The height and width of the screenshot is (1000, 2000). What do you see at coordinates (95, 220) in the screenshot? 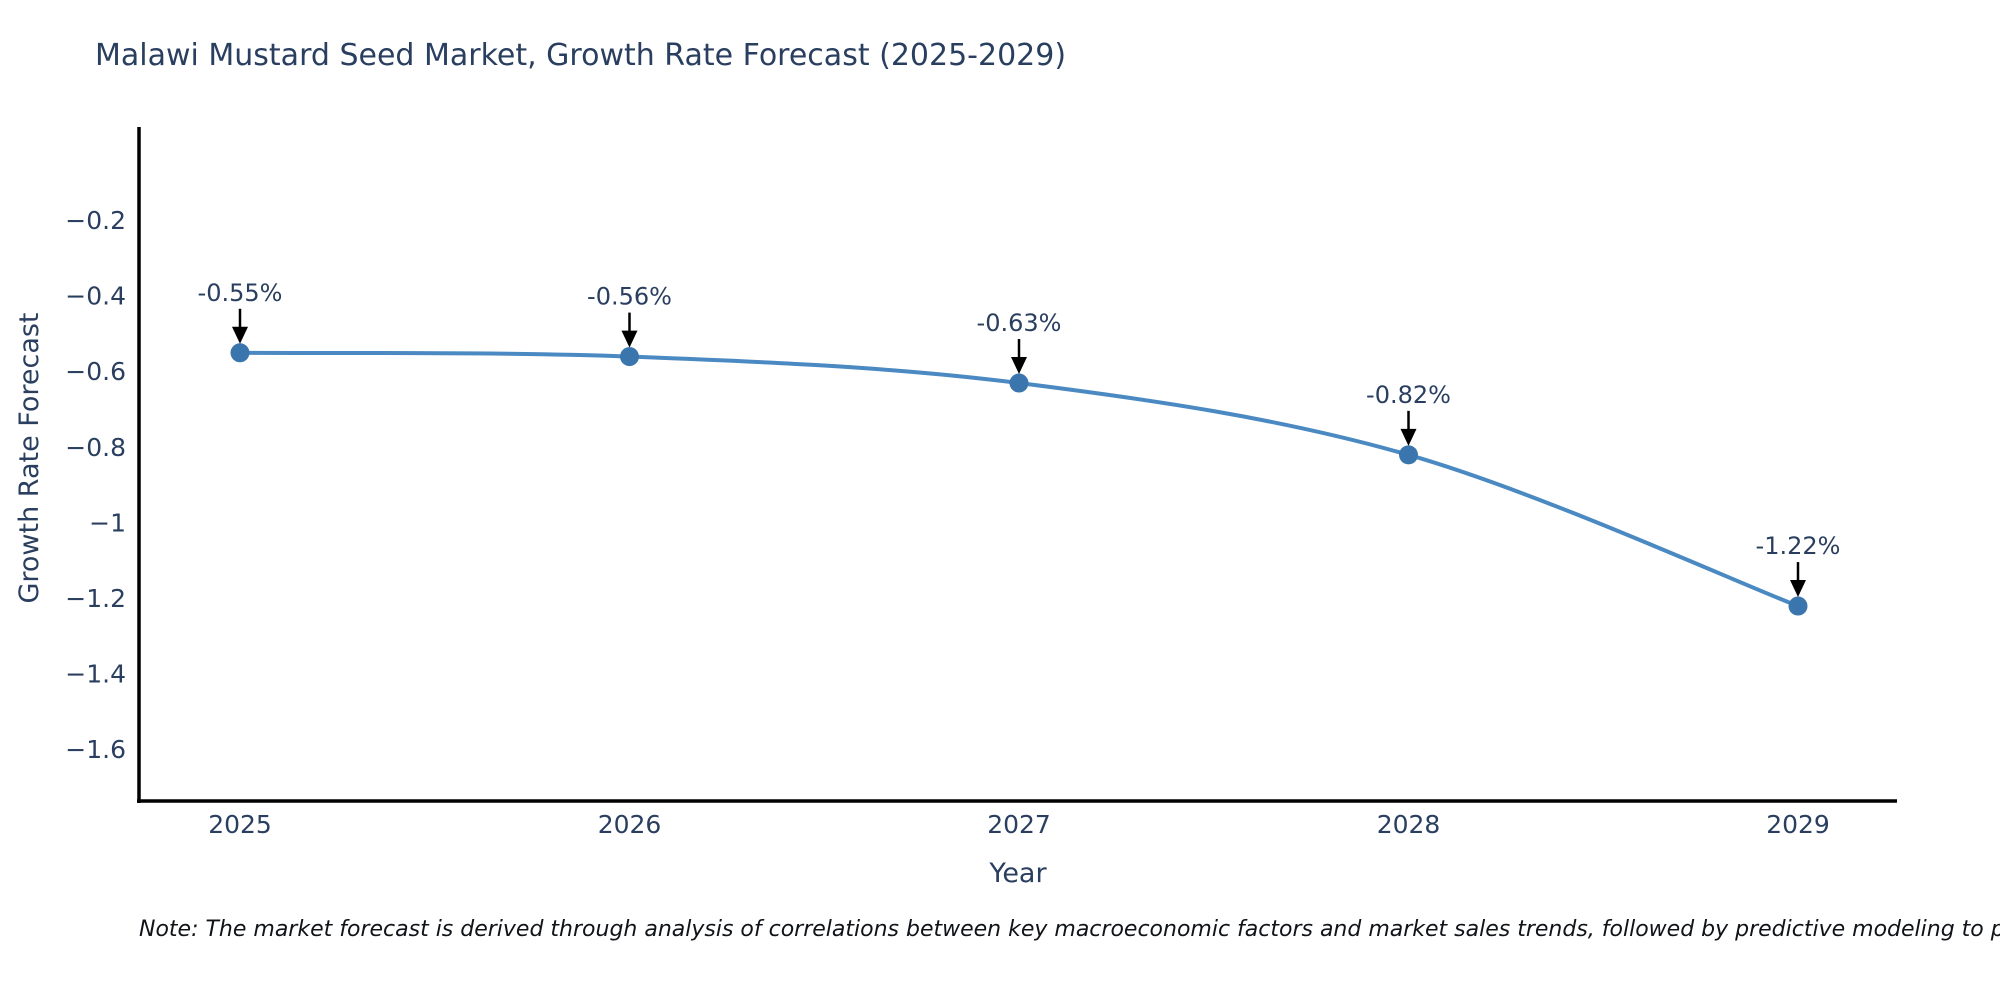
I see `y-tick-label: −0.2` at bounding box center [95, 220].